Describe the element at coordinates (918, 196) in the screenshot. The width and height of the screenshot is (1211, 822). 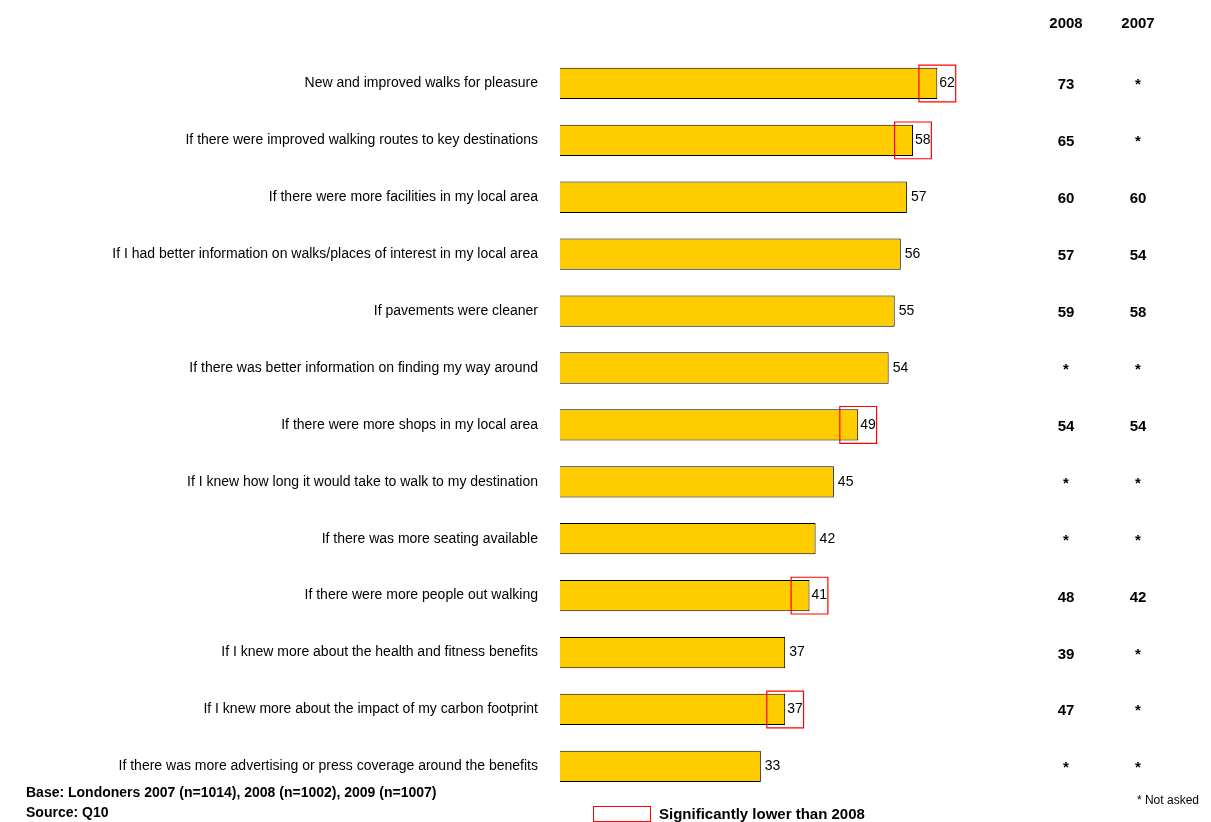
I see `data-label: 57` at that location.